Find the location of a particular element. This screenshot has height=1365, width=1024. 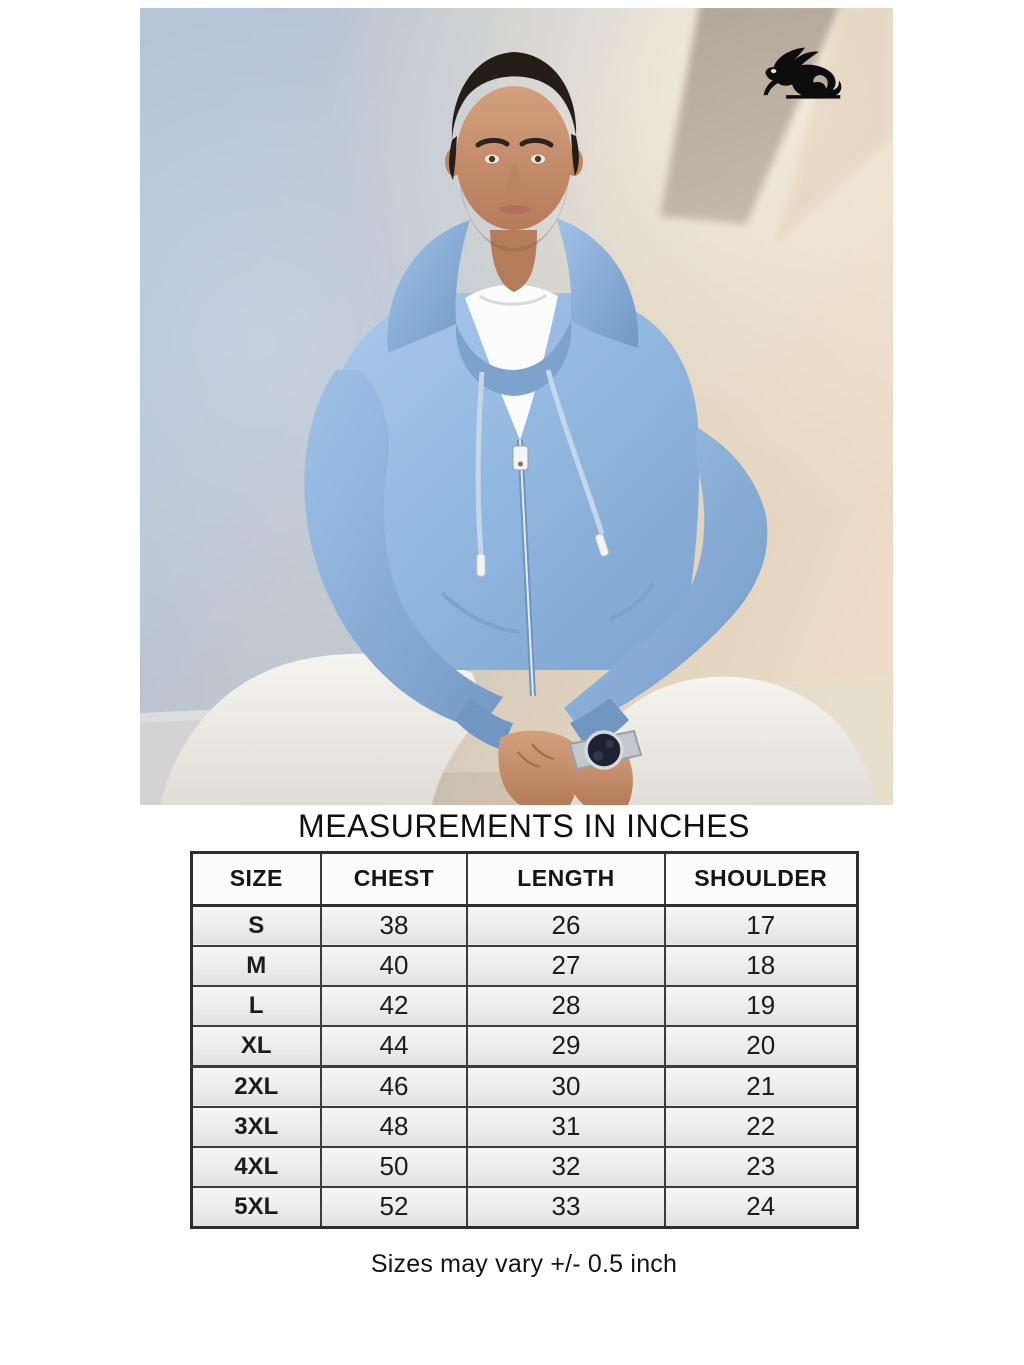

cell-shoulder: 24 is located at coordinates (761, 1207).